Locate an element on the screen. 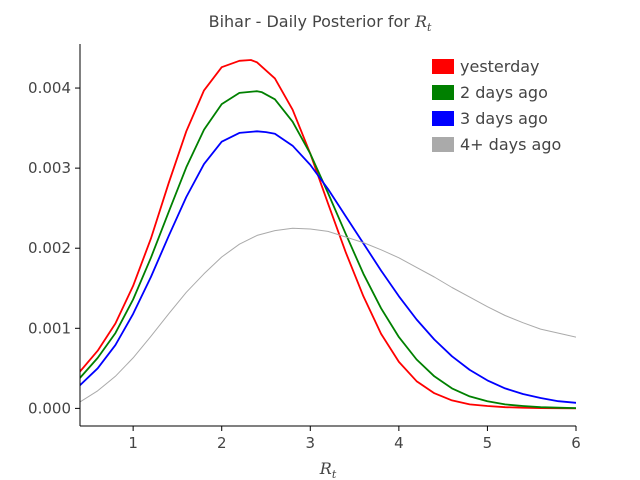 The width and height of the screenshot is (640, 480). x-ticks: 1 2 3 4 5 6 is located at coordinates (354, 439).